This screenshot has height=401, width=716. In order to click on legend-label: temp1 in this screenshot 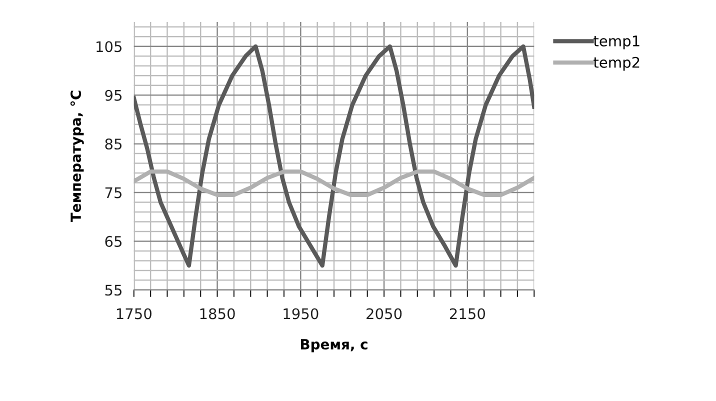, I will do `click(617, 43)`.